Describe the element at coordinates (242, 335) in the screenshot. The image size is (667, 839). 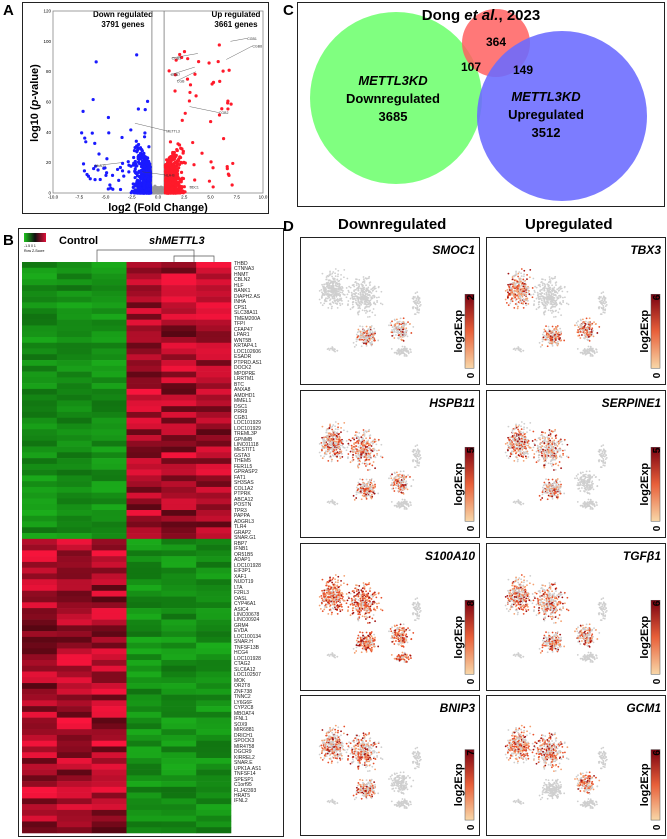
I see `gene-label: LPAR1` at that location.